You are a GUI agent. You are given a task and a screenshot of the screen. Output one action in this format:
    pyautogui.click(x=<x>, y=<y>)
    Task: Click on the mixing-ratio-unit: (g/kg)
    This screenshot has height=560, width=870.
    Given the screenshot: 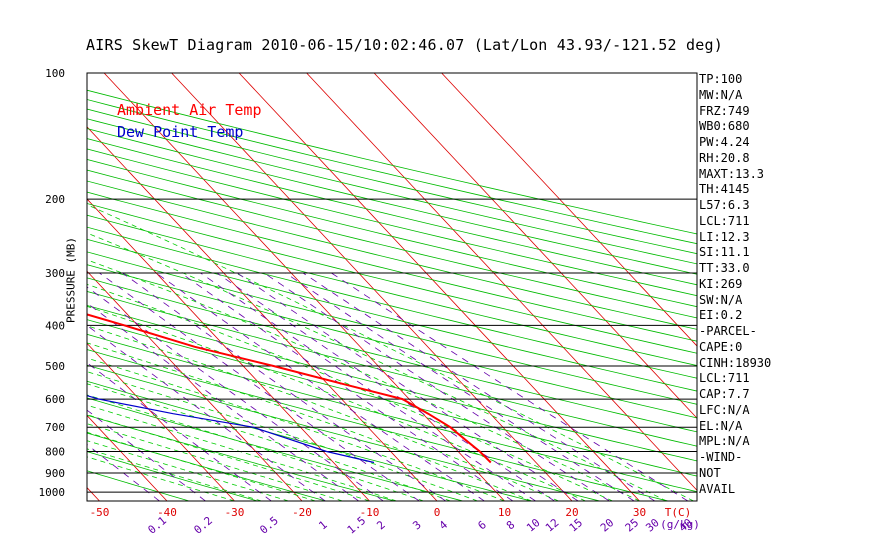 What is the action you would take?
    pyautogui.click(x=680, y=524)
    